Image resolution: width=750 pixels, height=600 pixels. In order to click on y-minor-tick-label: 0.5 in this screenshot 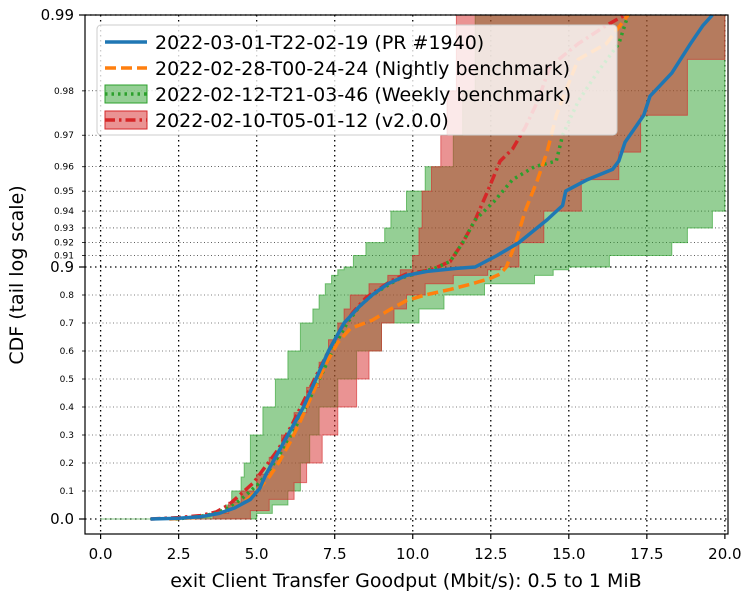, I will do `click(67, 380)`.